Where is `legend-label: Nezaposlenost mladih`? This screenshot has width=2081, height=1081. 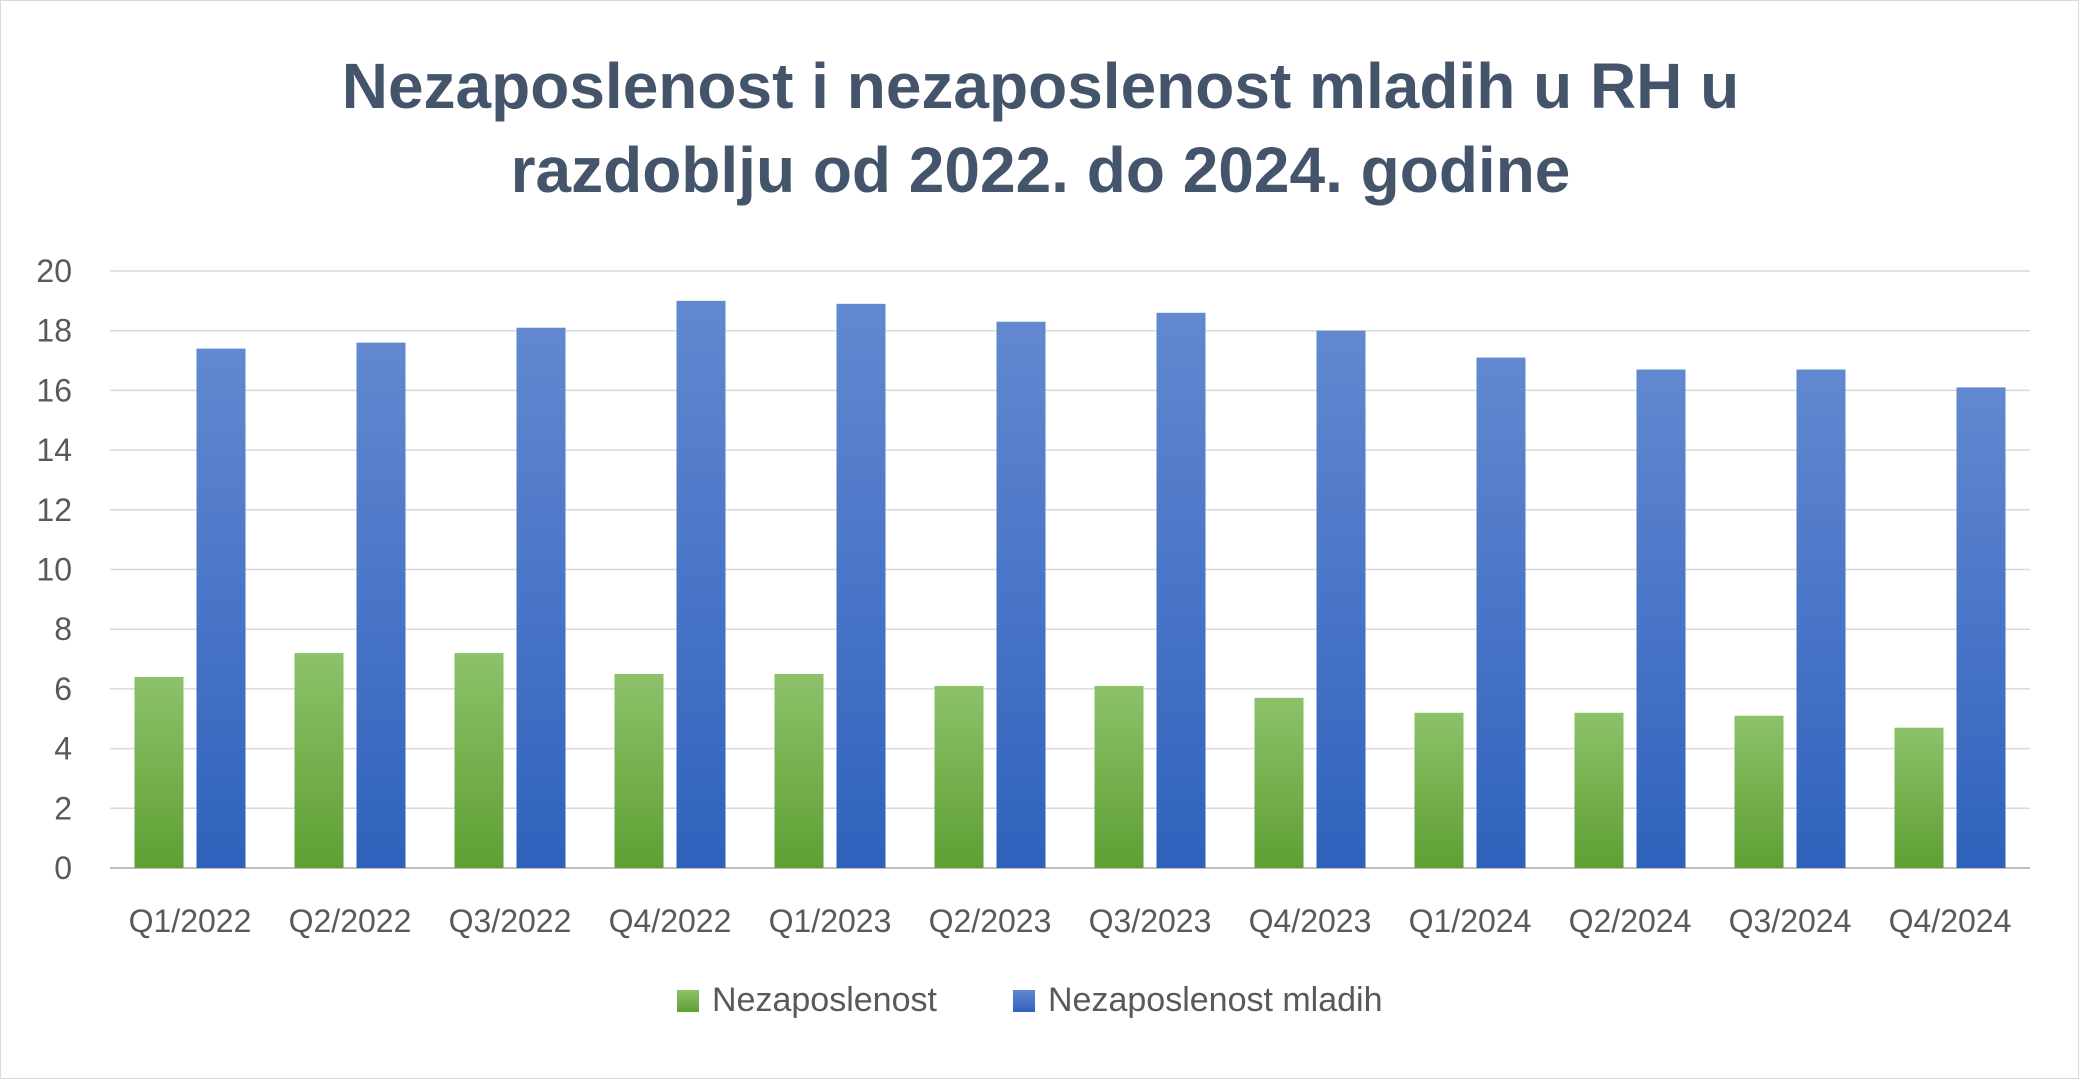
legend-label: Nezaposlenost mladih is located at coordinates (1215, 1000).